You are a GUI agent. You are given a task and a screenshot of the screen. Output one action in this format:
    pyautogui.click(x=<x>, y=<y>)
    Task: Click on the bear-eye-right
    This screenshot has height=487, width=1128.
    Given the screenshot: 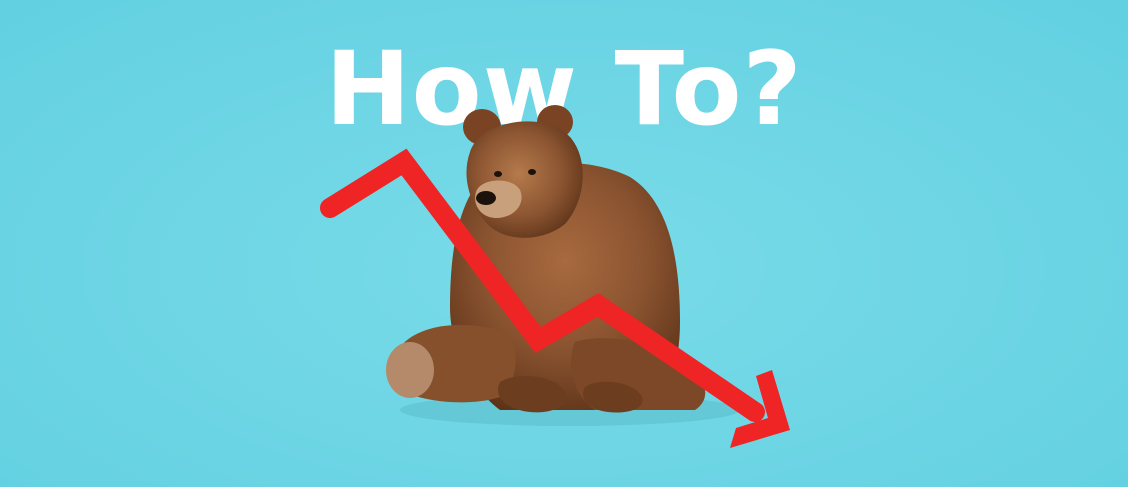 What is the action you would take?
    pyautogui.click(x=532, y=172)
    